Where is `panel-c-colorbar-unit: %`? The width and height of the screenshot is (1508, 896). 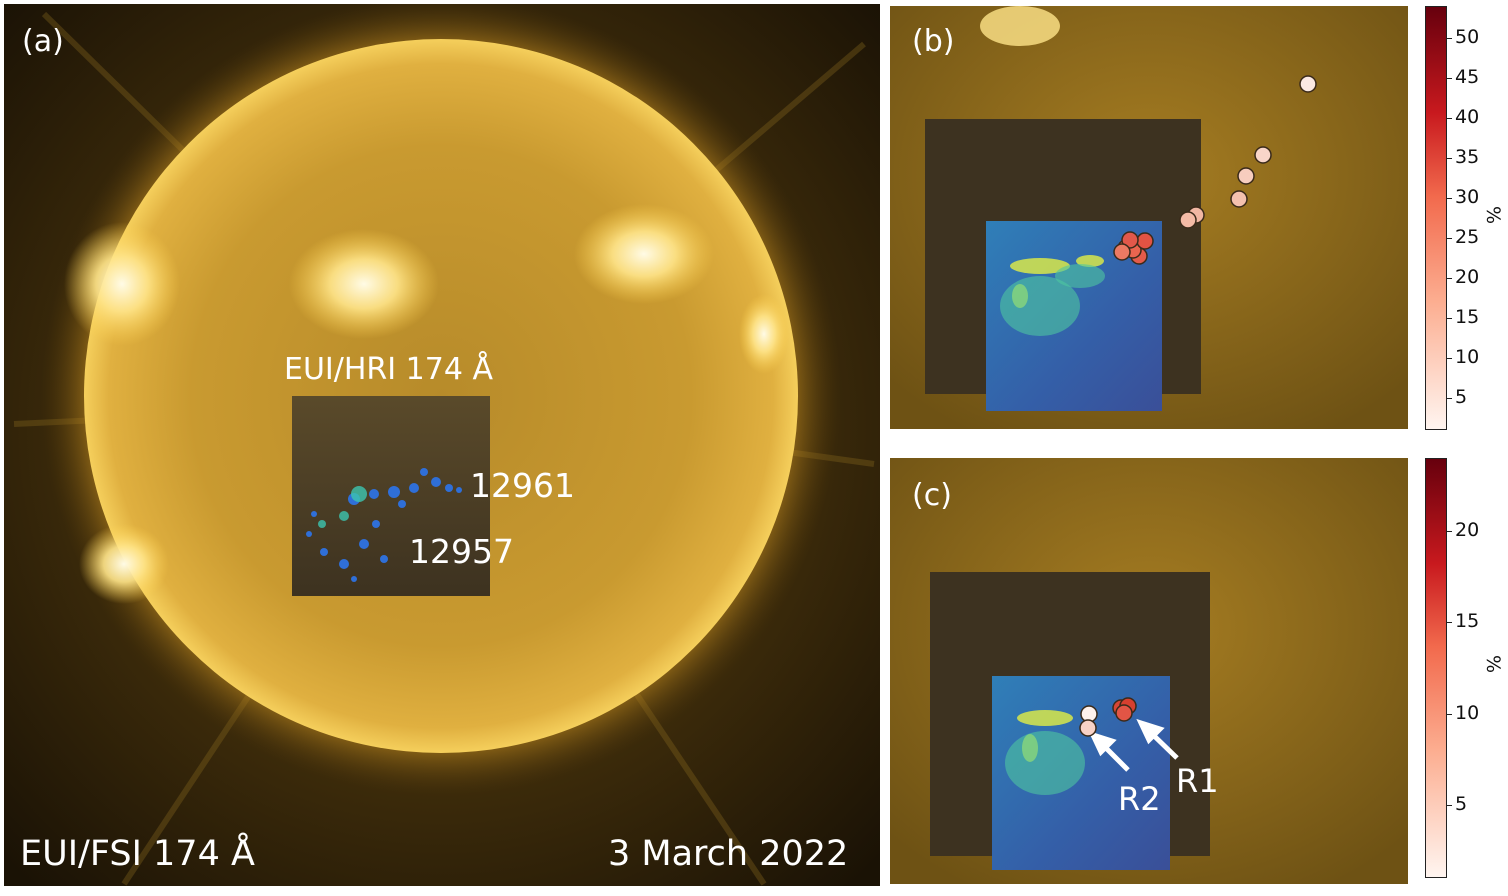
panel-c-colorbar-unit: % is located at coordinates (1493, 664).